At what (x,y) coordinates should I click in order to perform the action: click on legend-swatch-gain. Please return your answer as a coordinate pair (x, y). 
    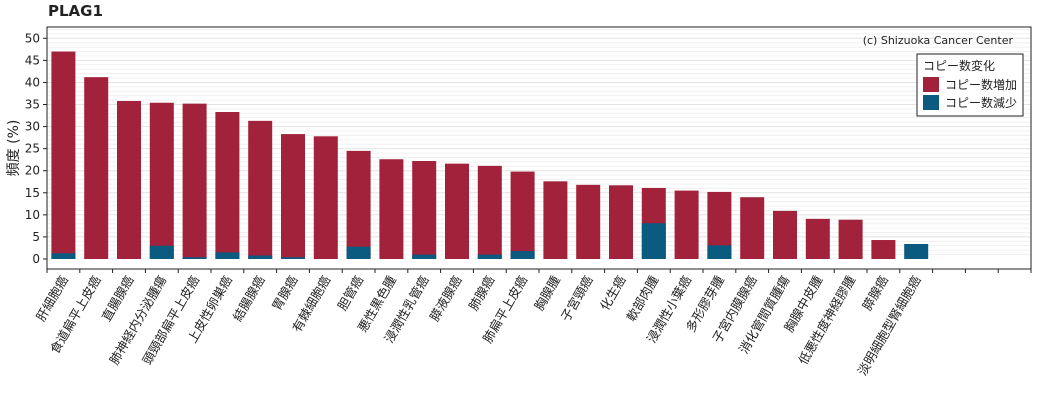
    Looking at the image, I should click on (931, 84).